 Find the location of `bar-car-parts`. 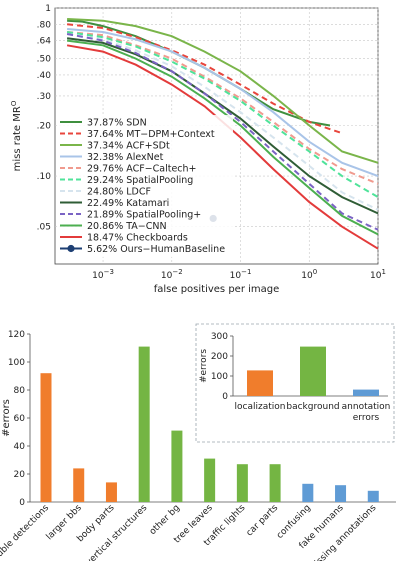

bar-car-parts is located at coordinates (275, 483).